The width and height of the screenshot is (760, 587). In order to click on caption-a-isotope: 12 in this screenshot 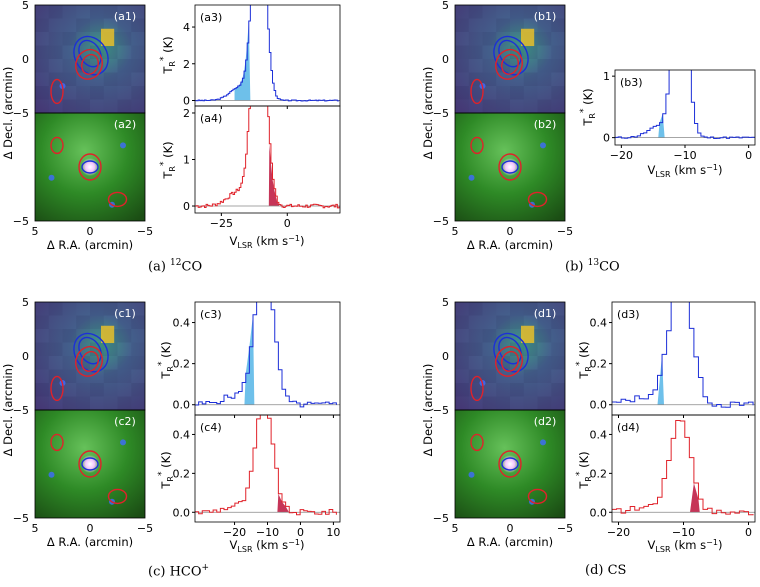, I will do `click(176, 263)`.